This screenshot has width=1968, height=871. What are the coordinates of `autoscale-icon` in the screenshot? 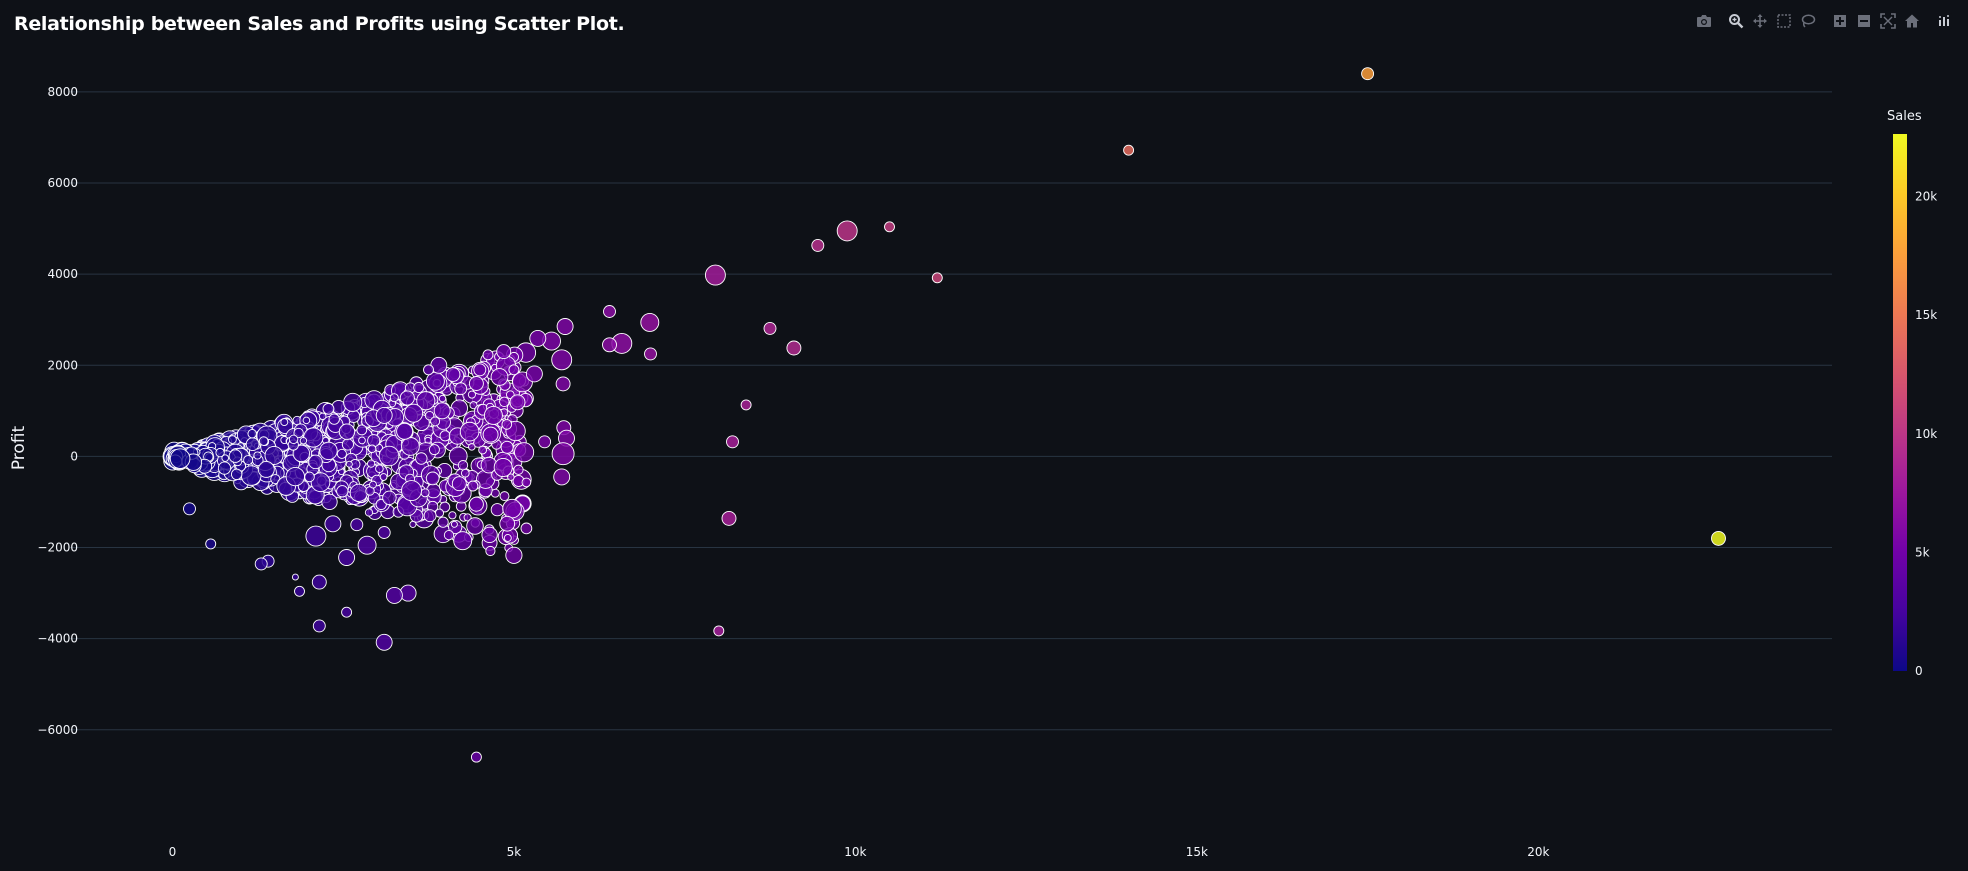 It's located at (1888, 21).